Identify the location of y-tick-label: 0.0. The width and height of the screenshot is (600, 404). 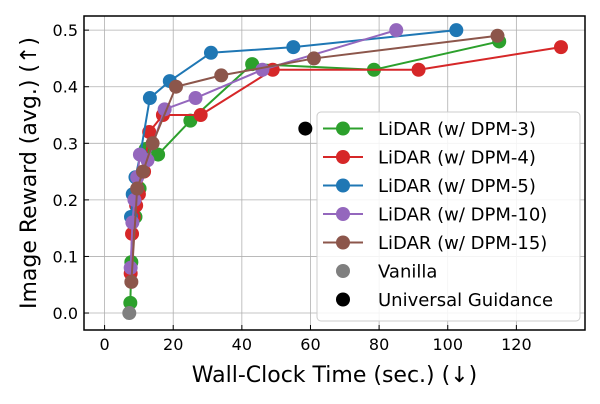
(65, 313).